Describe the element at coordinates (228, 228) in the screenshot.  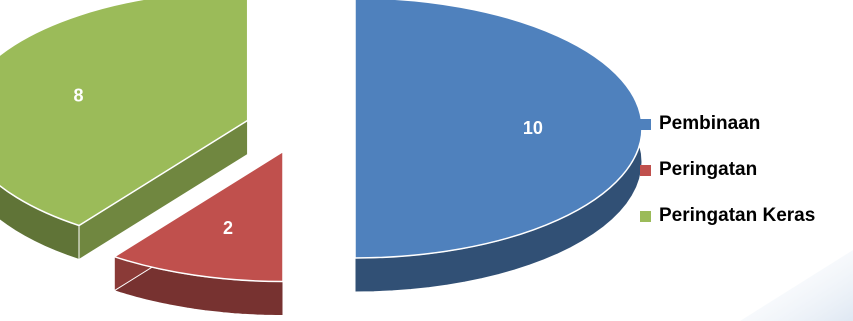
I see `data-label: 2` at that location.